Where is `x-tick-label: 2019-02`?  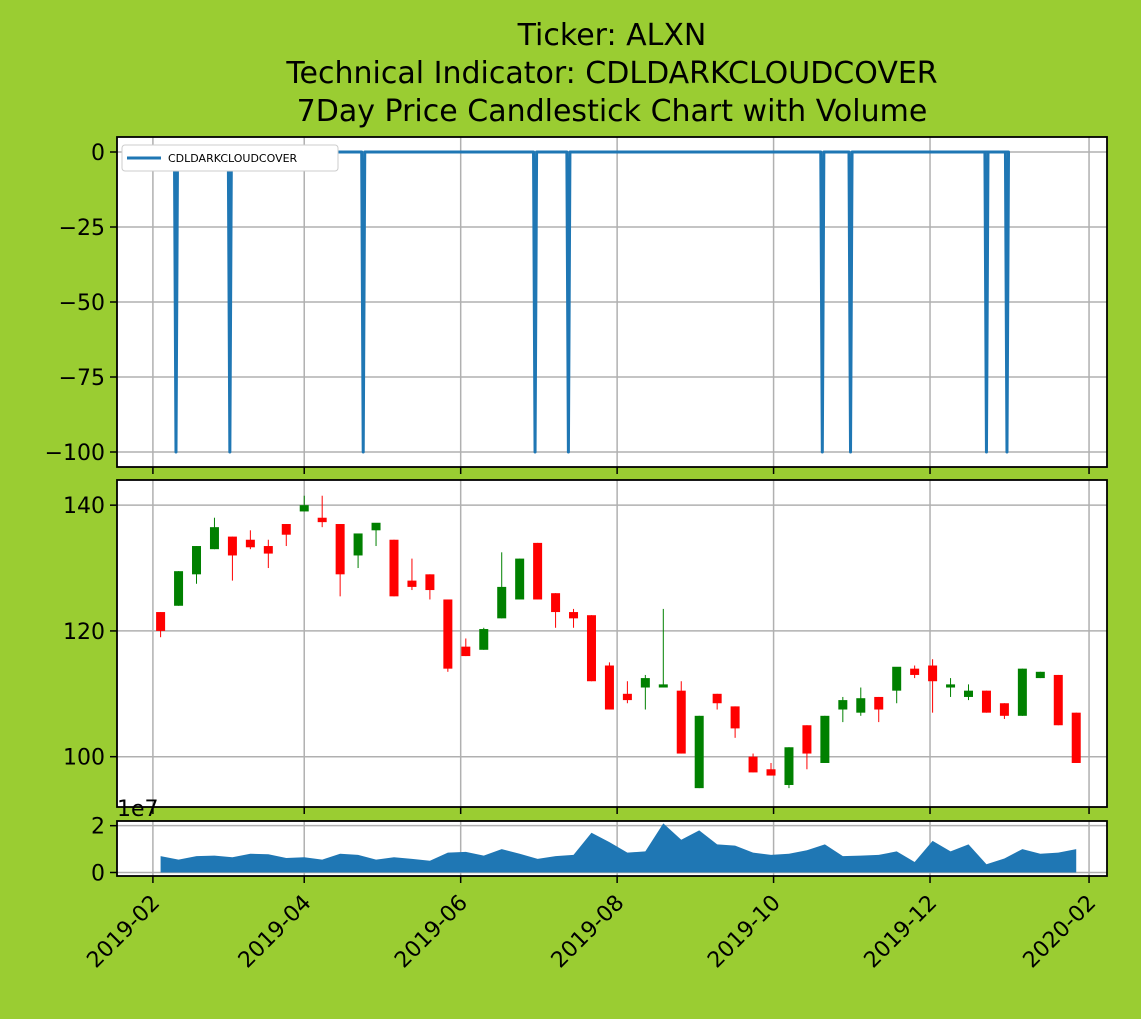 x-tick-label: 2019-02 is located at coordinates (123, 932).